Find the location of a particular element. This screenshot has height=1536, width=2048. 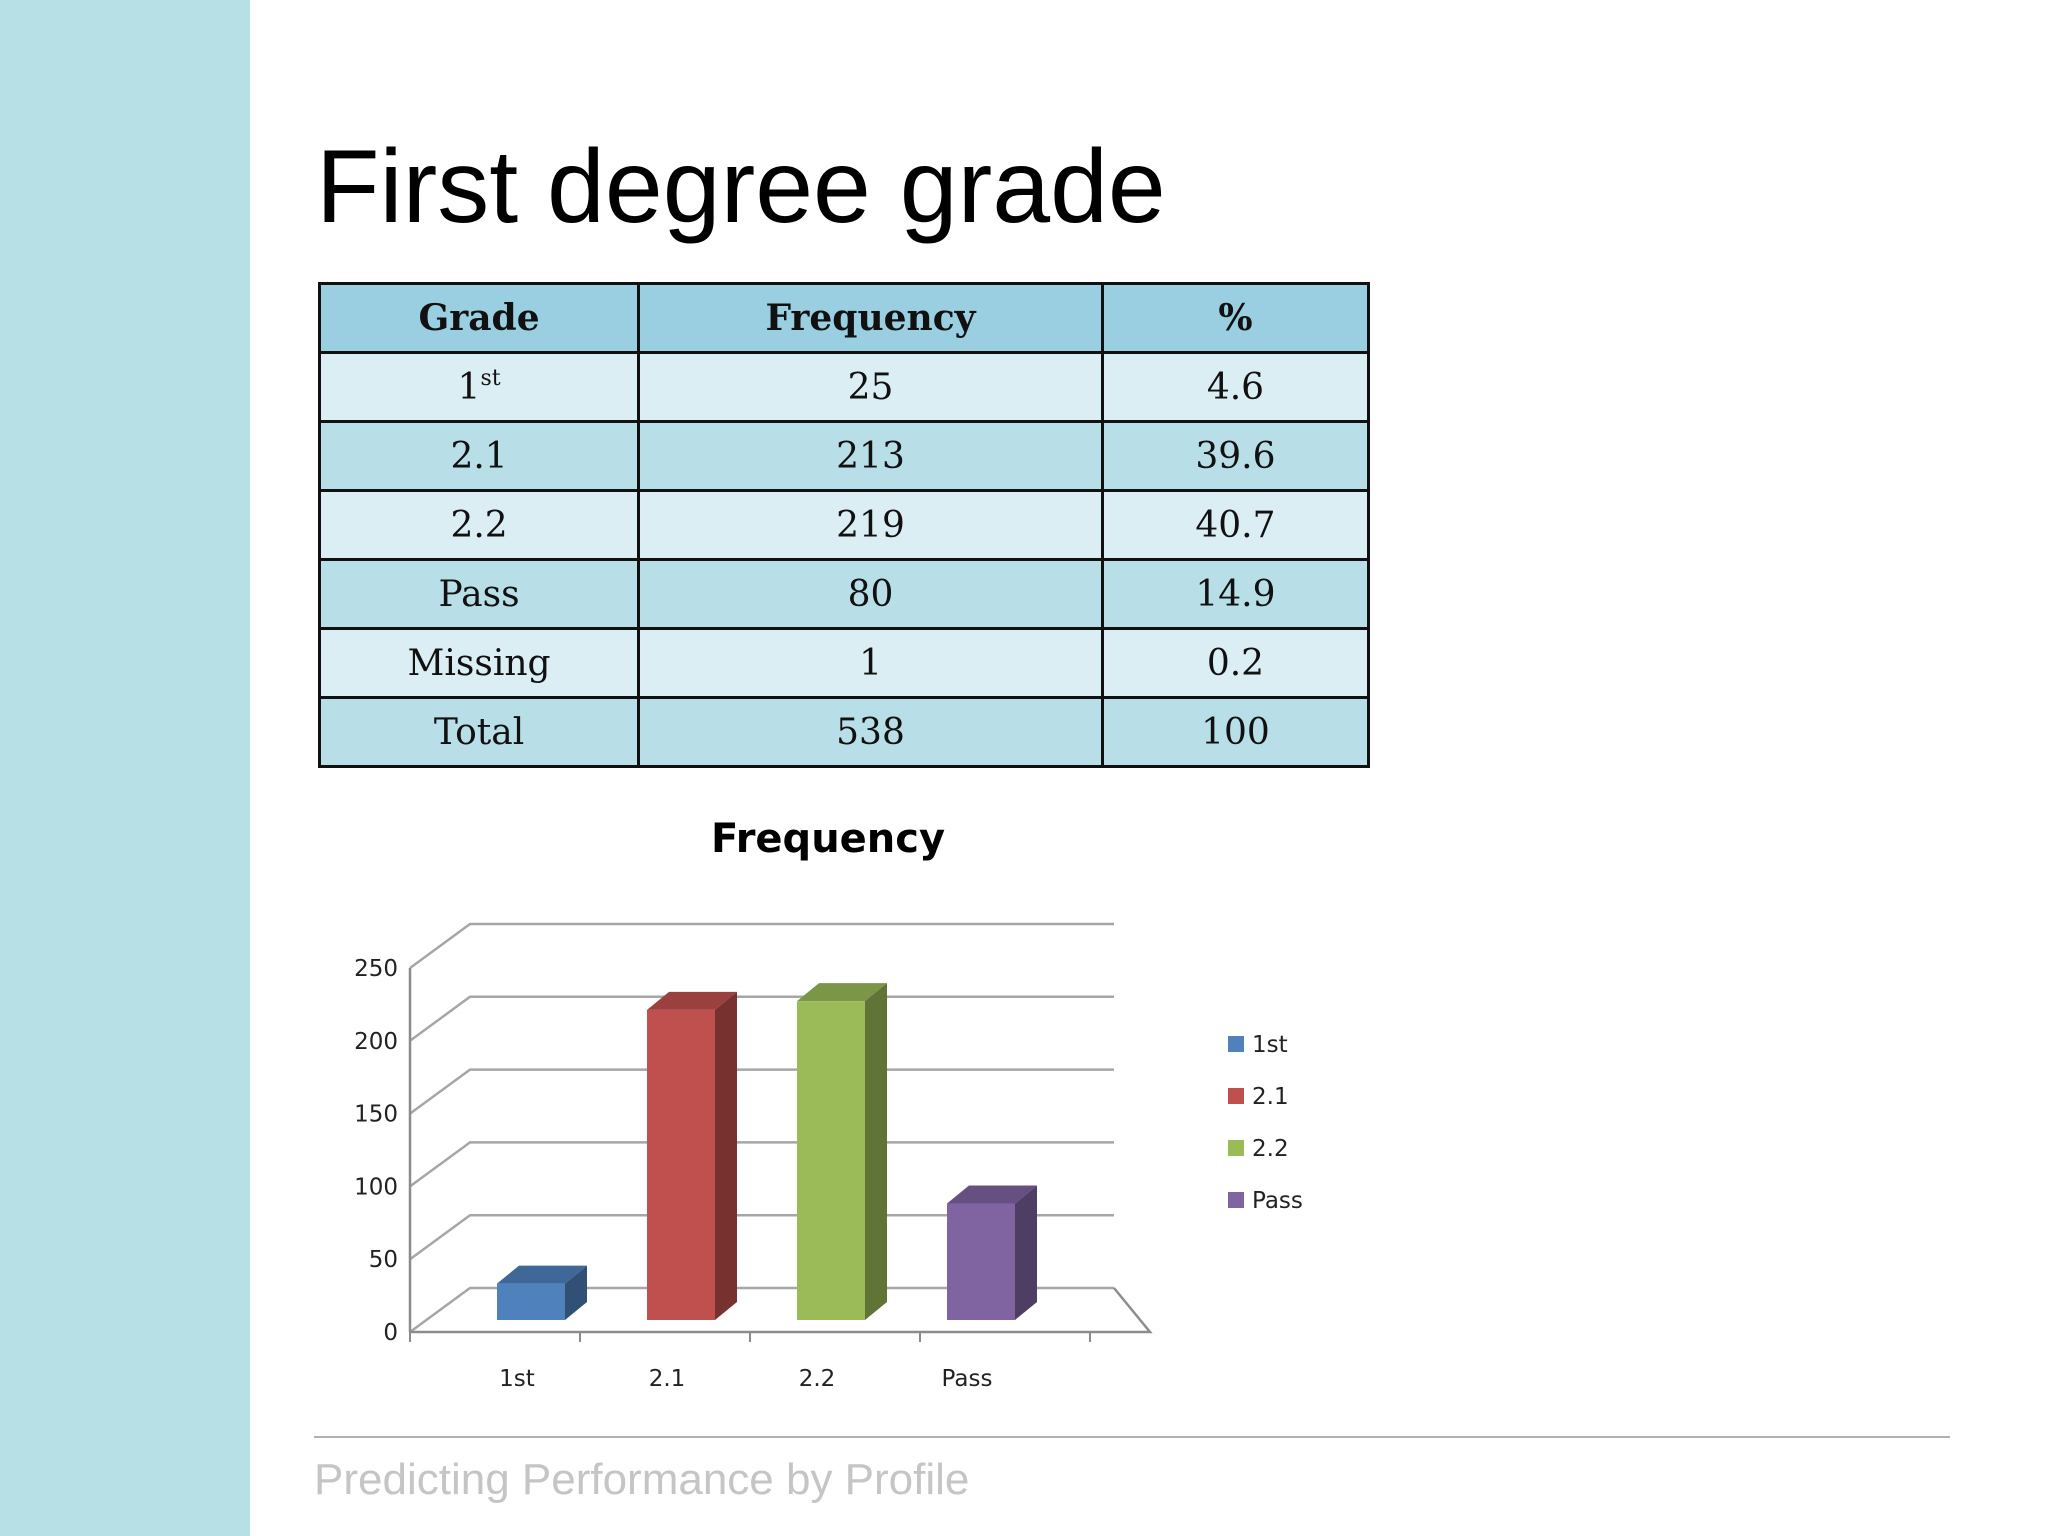

x-tick-label: 2.1 is located at coordinates (667, 1379).